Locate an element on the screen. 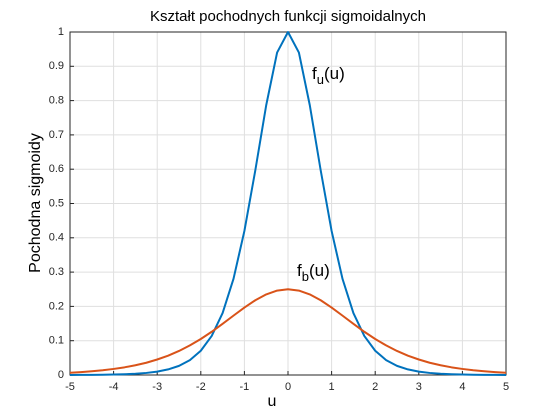 Image resolution: width=560 pixels, height=420 pixels. x-tick-label: -2 is located at coordinates (201, 387).